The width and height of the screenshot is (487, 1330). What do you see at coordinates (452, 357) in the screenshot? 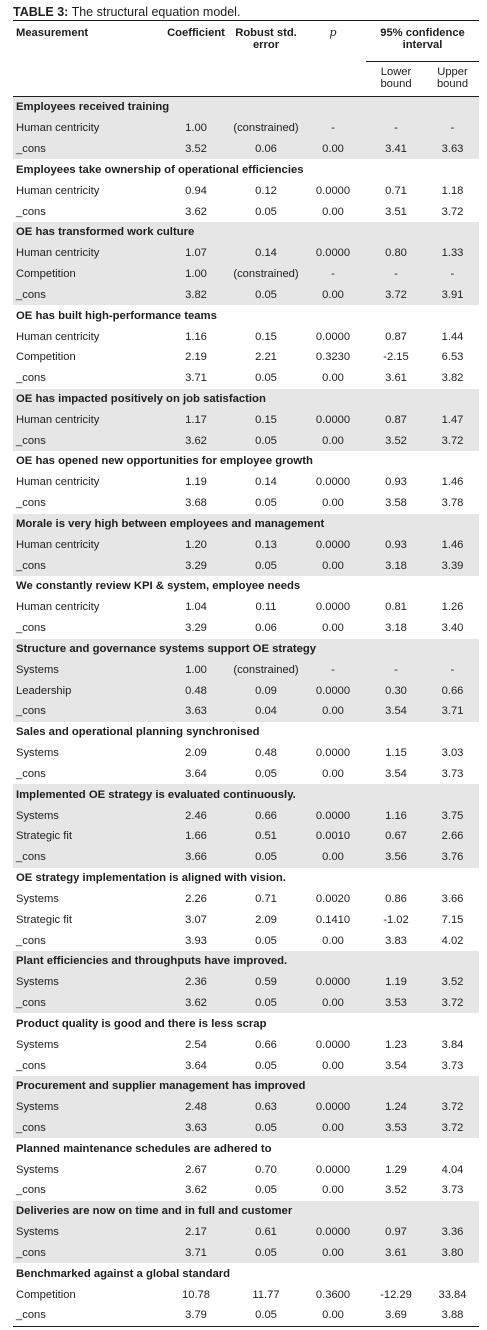
I see `upper-bound-cell: 6.53` at bounding box center [452, 357].